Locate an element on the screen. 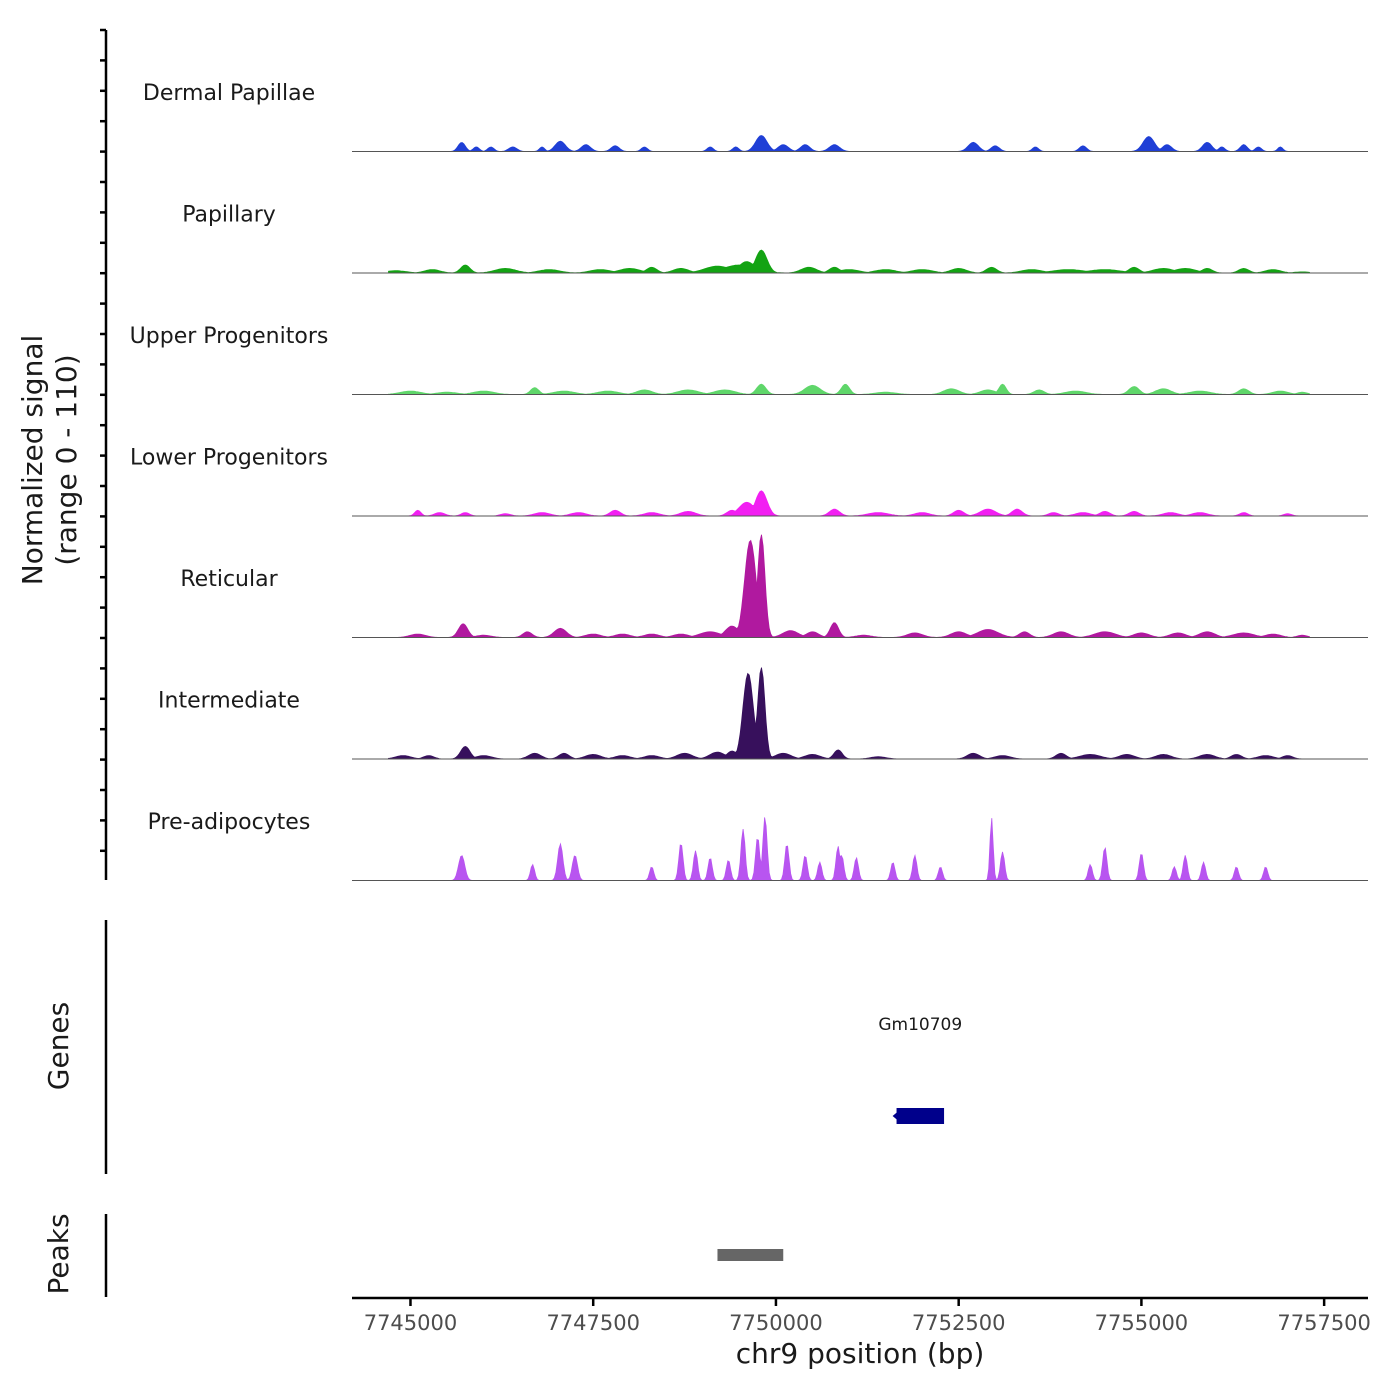 The image size is (1400, 1400). track-label: Upper Progenitors is located at coordinates (229, 336).